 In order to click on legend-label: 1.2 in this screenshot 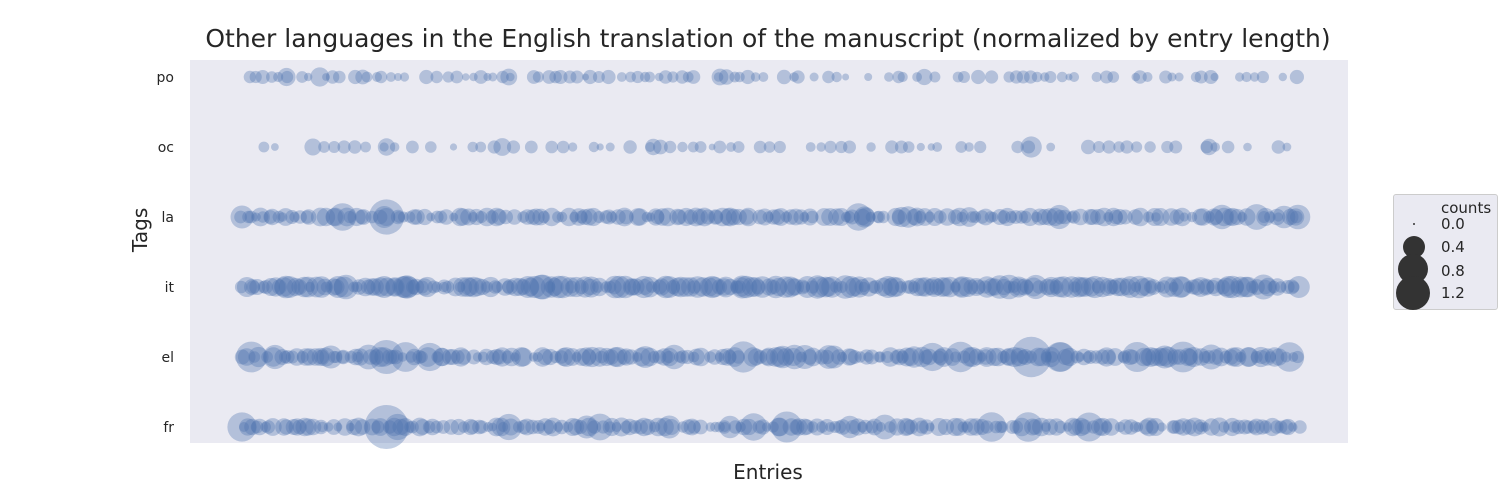, I will do `click(1453, 293)`.